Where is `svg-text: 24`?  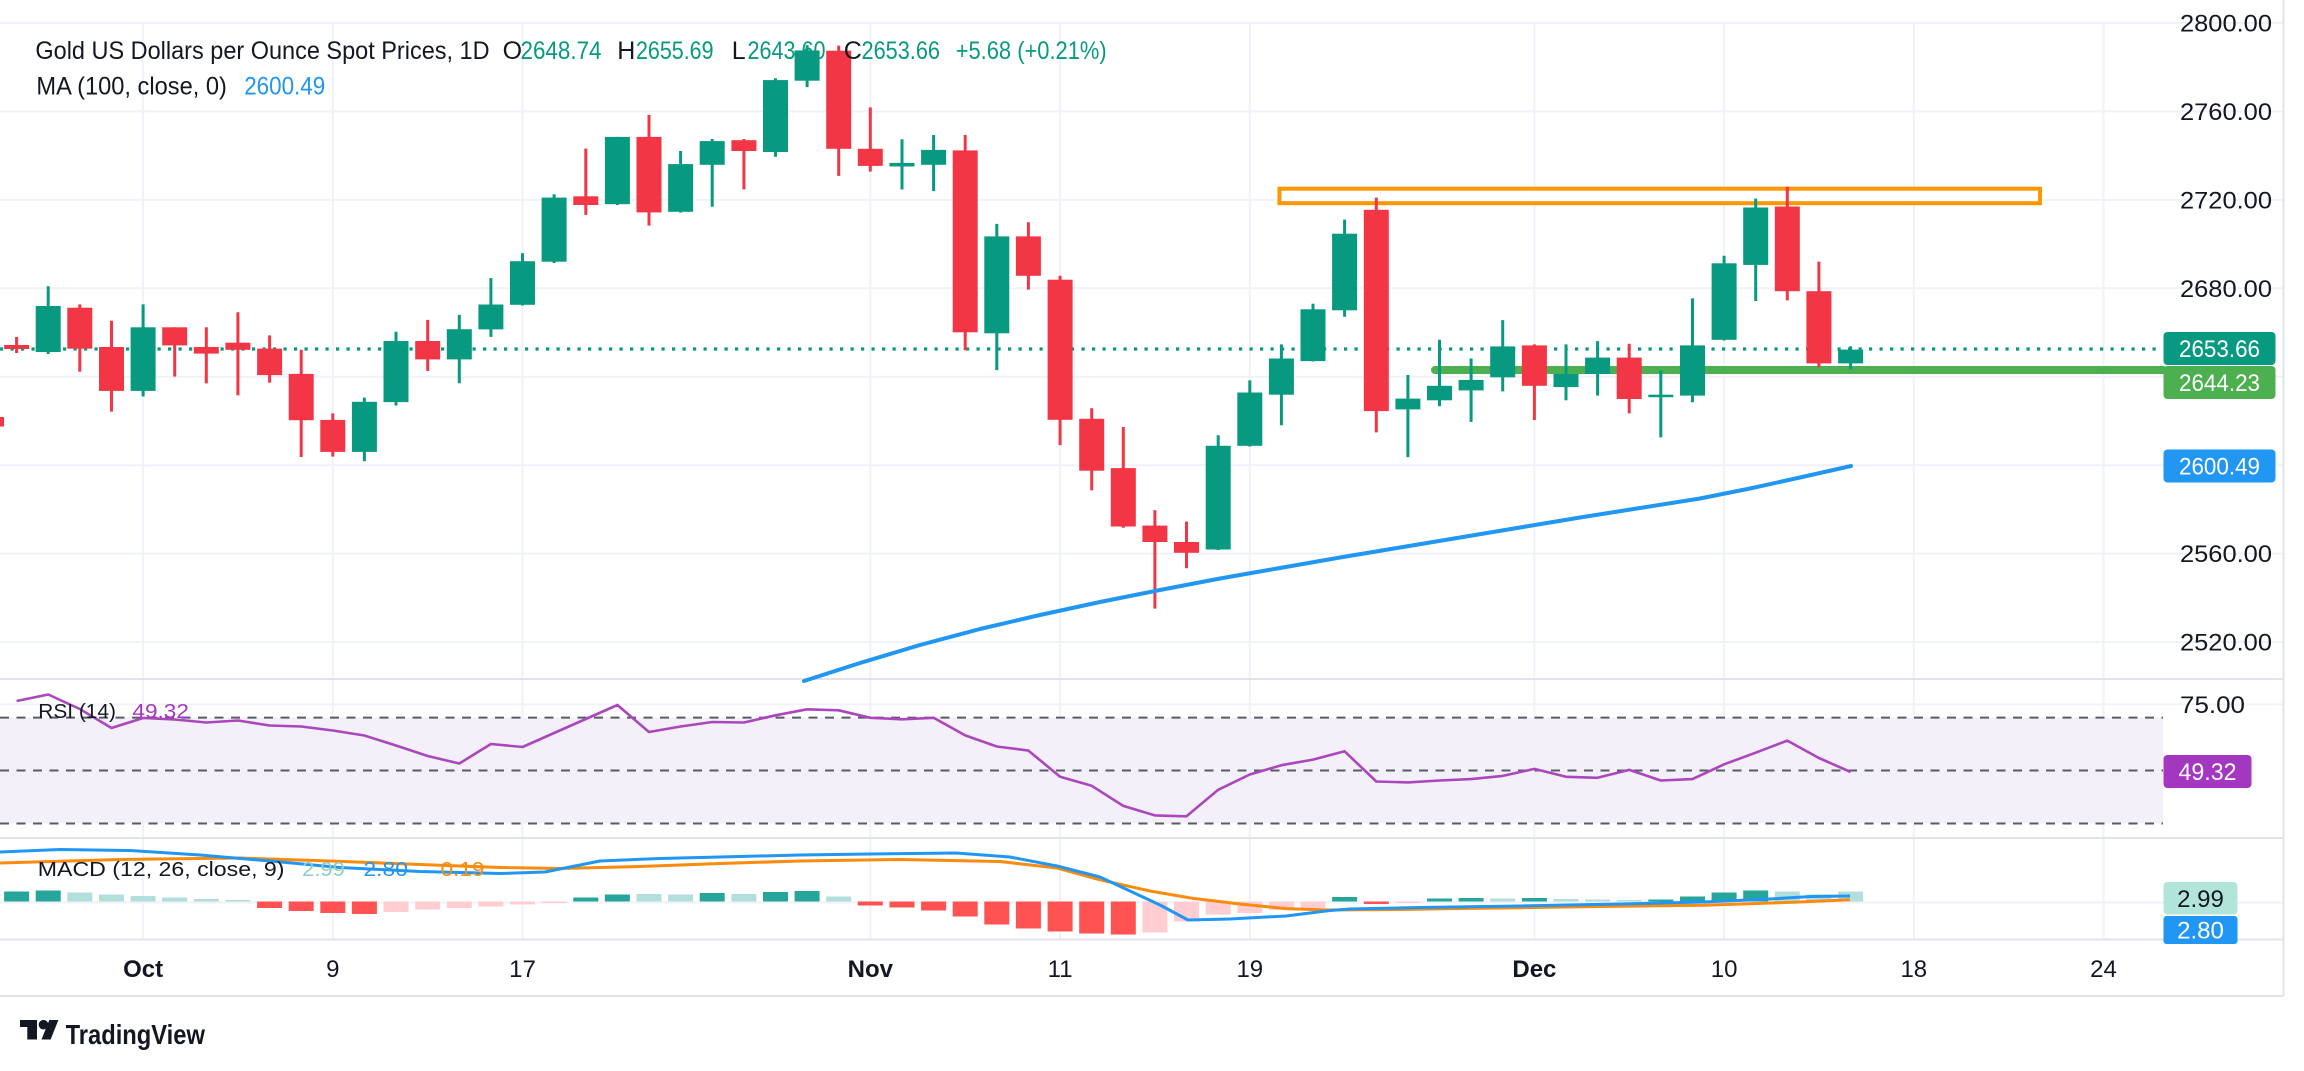
svg-text: 24 is located at coordinates (2103, 969).